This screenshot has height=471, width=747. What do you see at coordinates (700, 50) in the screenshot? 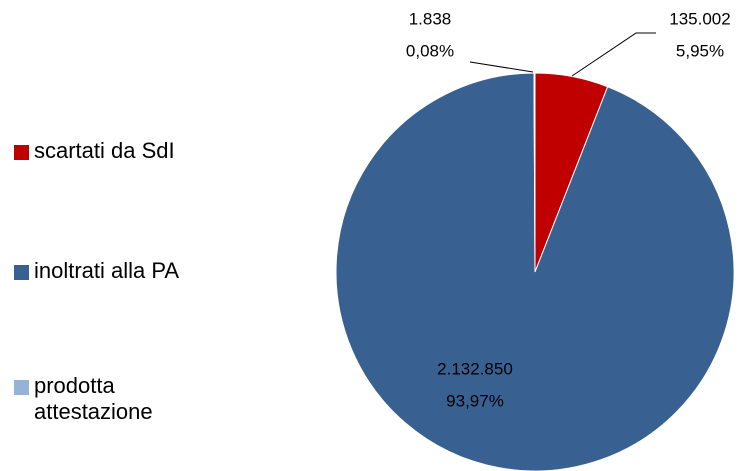
I see `percentage-label: 5,95%` at bounding box center [700, 50].